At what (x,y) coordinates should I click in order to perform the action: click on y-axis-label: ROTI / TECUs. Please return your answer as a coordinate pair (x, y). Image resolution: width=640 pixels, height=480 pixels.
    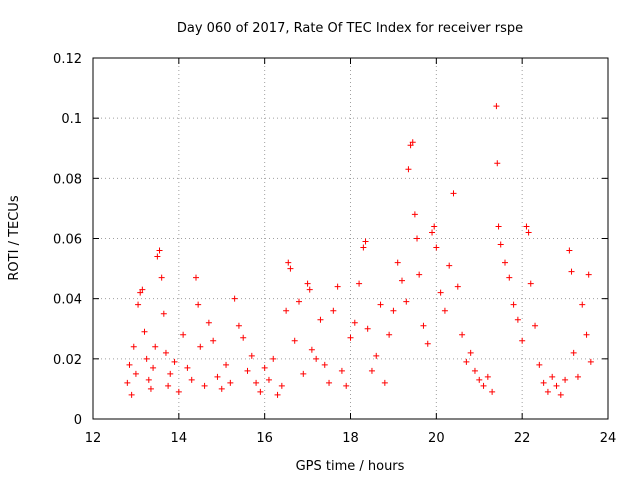
    Looking at the image, I should click on (14, 237).